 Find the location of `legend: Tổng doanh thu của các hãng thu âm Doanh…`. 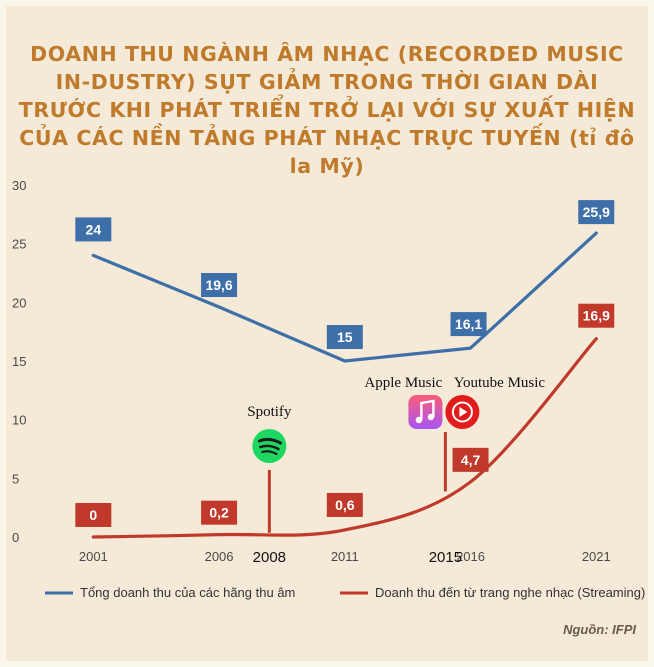

legend: Tổng doanh thu của các hãng thu âm Doanh… is located at coordinates (345, 592).